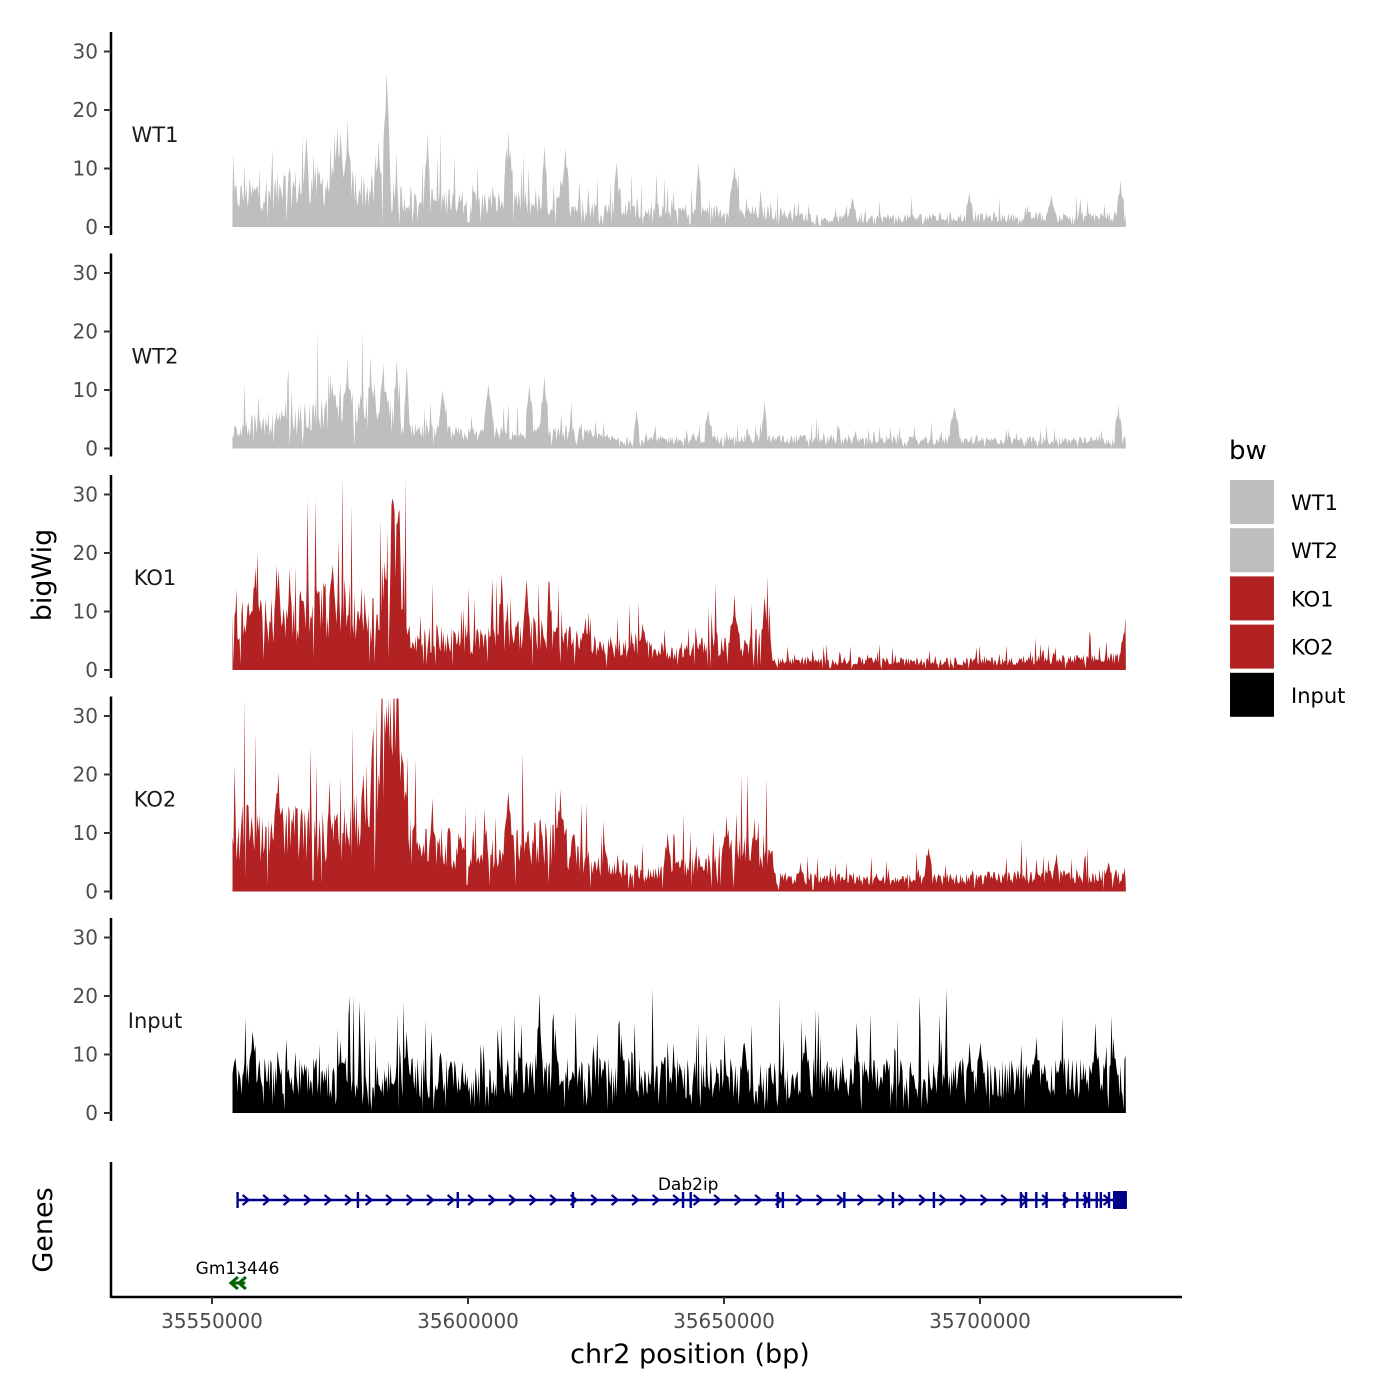 The width and height of the screenshot is (1400, 1400). I want to click on track-ko2: 0 10 20 30 KO2, so click(599, 800).